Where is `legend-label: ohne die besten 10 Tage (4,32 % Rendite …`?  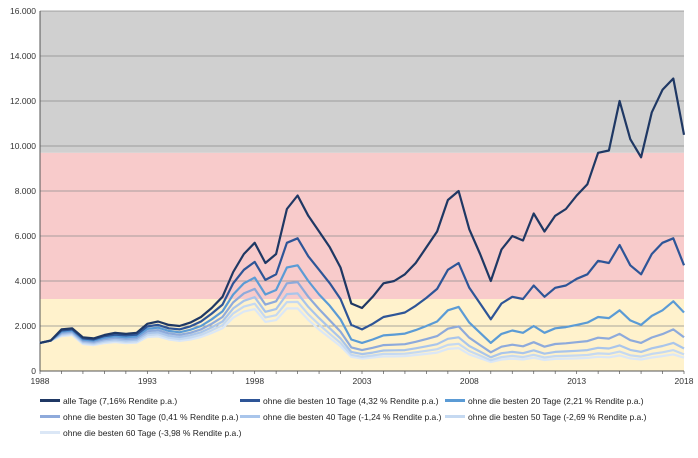
legend-label: ohne die besten 10 Tage (4,32 % Rendite … is located at coordinates (351, 401).